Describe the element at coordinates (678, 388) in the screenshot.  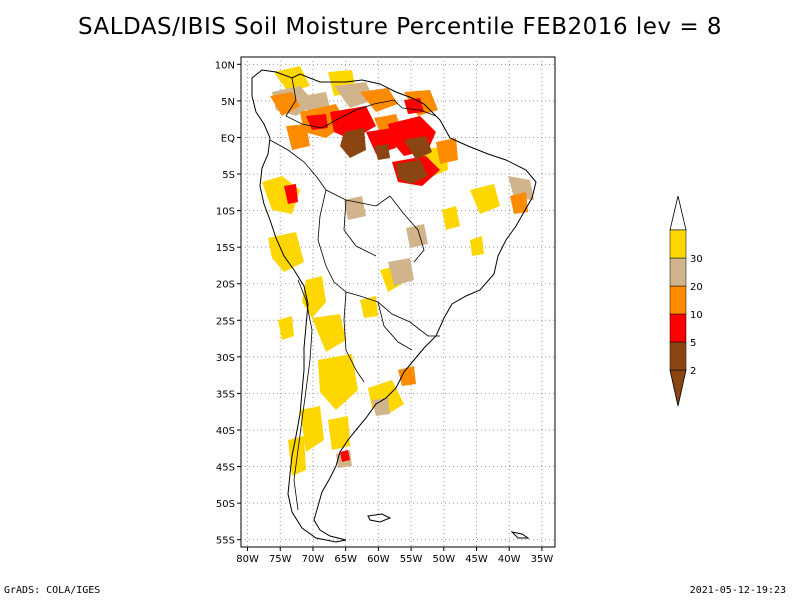
I see `colorbar-bottom-arrow` at that location.